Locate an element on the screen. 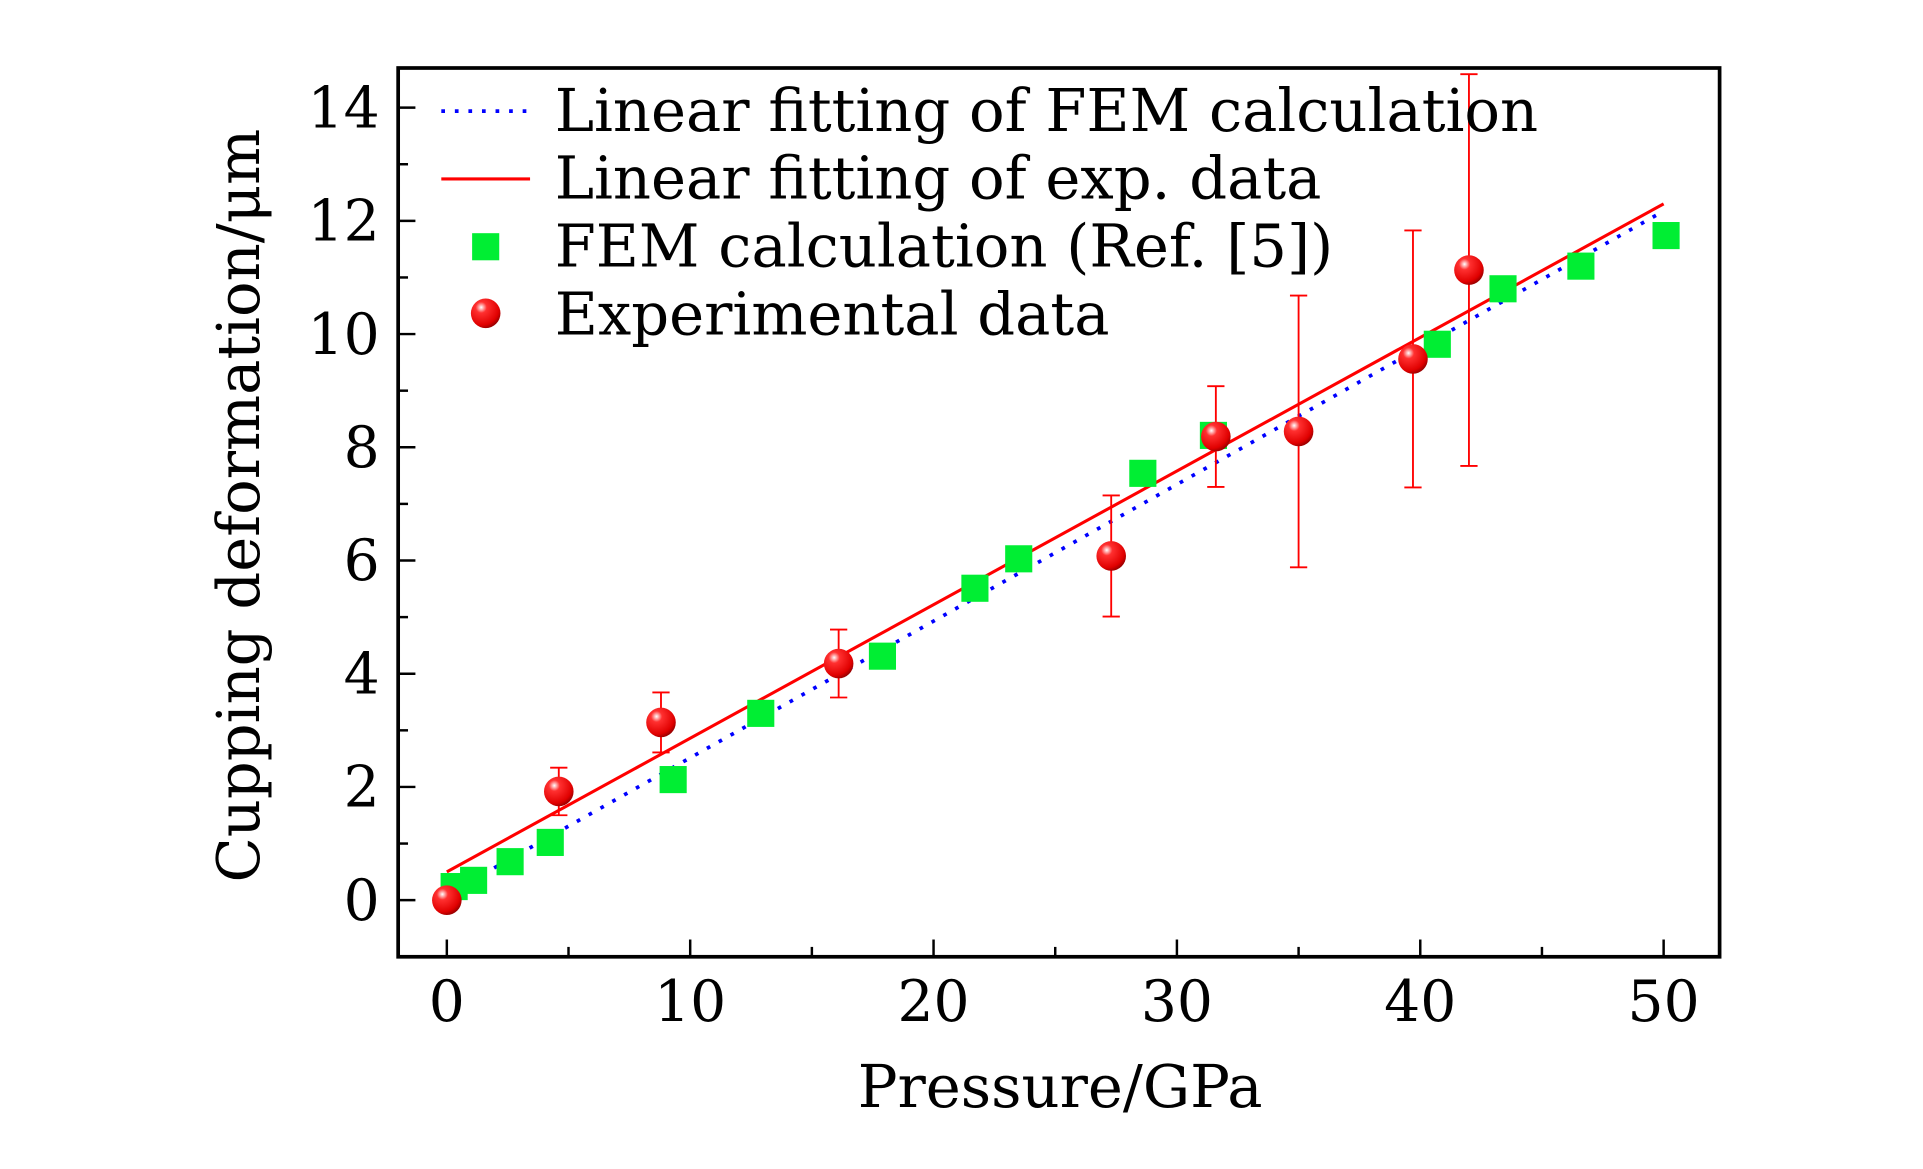  y-tick-label: 10 is located at coordinates (344, 335).